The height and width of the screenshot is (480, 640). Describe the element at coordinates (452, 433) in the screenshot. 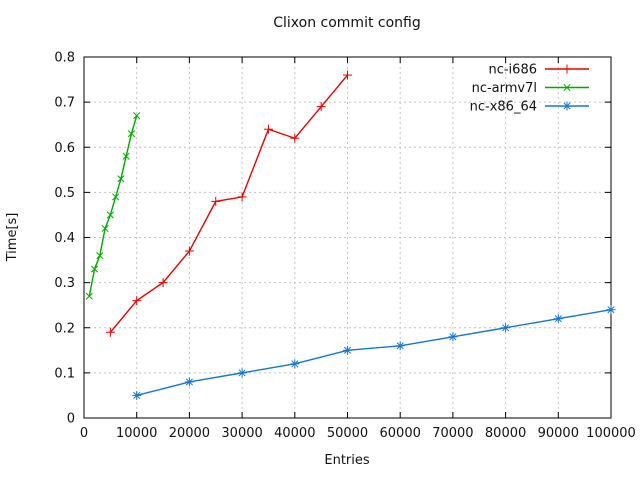

I see `x-tick-label: 70000` at that location.